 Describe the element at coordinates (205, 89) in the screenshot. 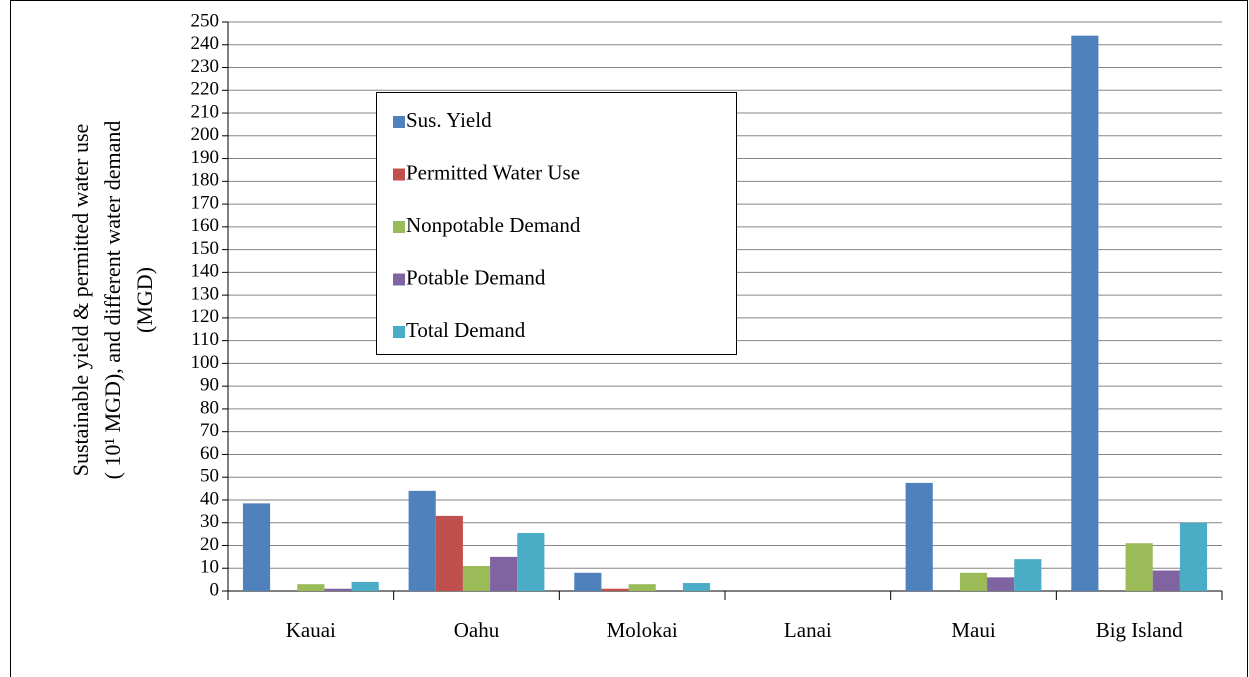

I see `y-tick-label: 220` at that location.